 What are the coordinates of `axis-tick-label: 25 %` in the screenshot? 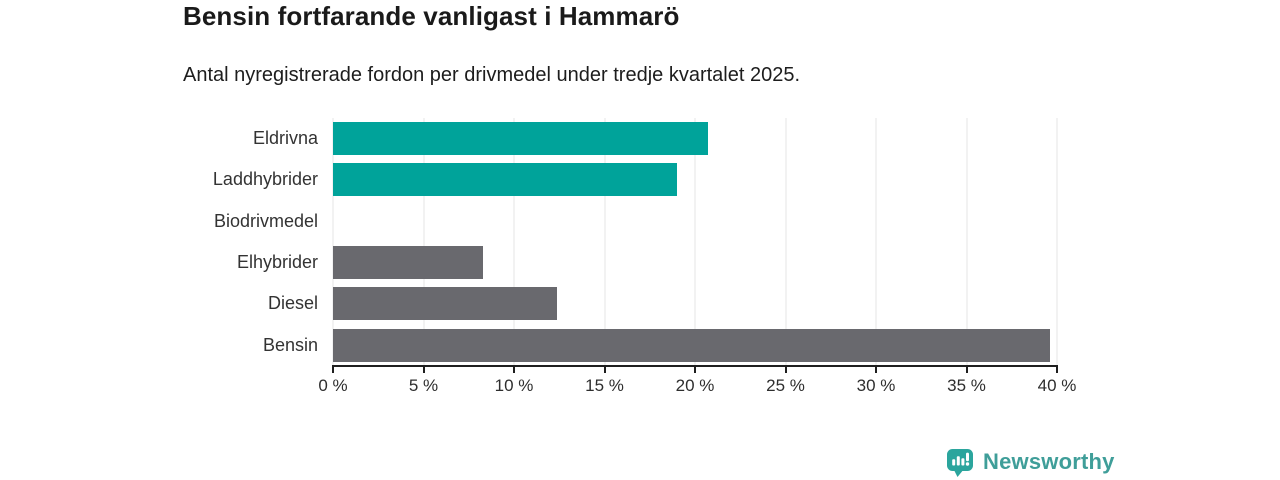 It's located at (785, 385).